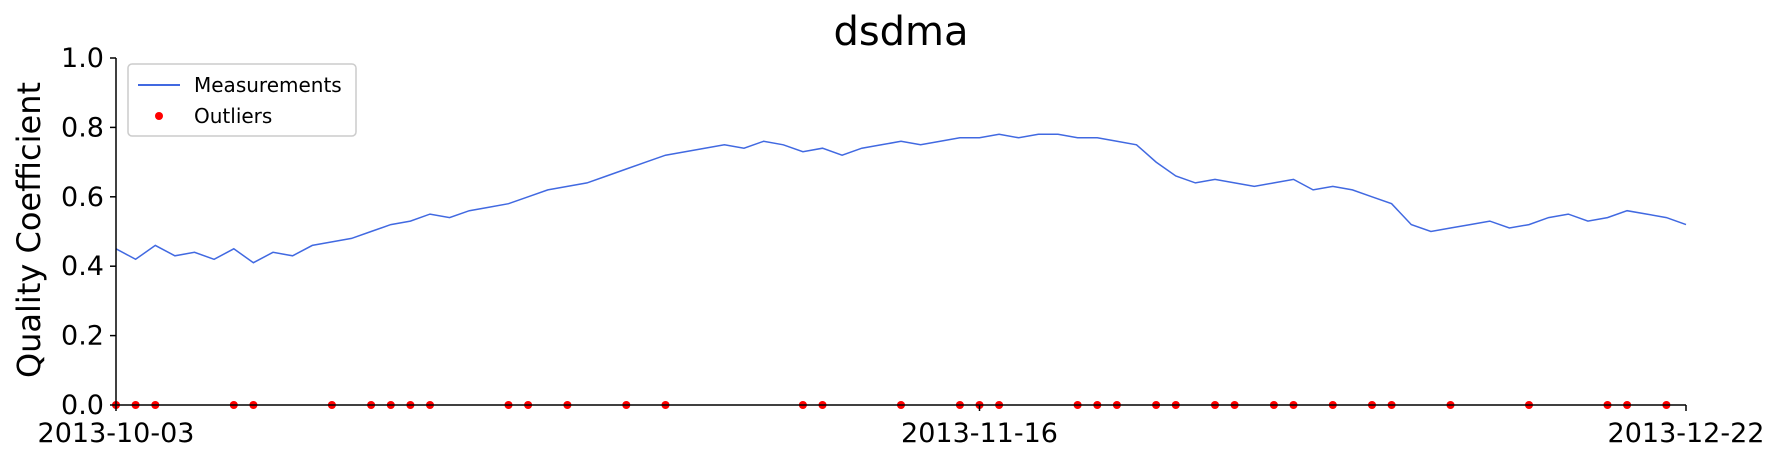 This screenshot has height=462, width=1782. Describe the element at coordinates (116, 433) in the screenshot. I see `x-tick-label: 2013-10-03` at that location.